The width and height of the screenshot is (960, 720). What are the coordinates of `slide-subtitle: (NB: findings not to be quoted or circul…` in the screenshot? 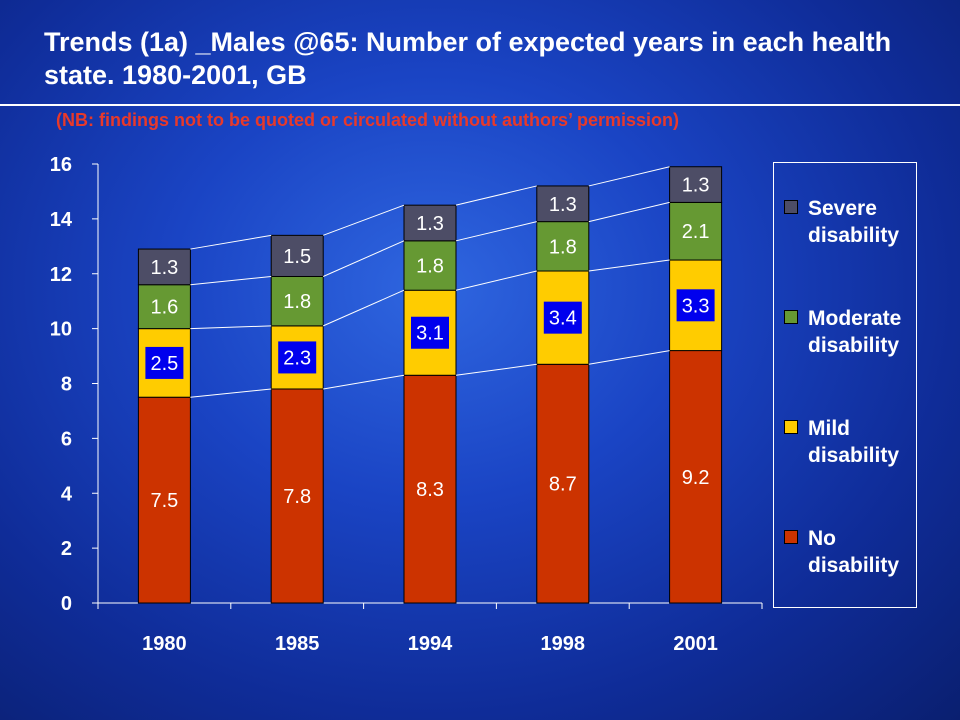 It's located at (367, 120).